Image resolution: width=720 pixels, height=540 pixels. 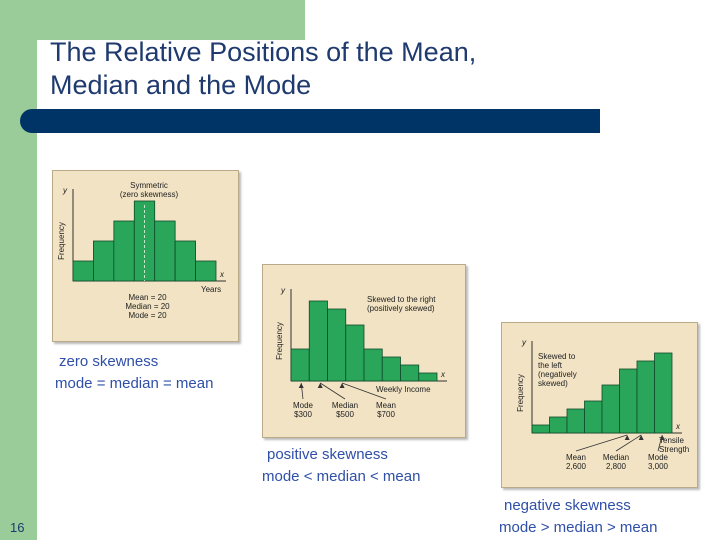 What do you see at coordinates (341, 466) in the screenshot?
I see `caption-right-skewed: positive skewness mode < median < mean` at bounding box center [341, 466].